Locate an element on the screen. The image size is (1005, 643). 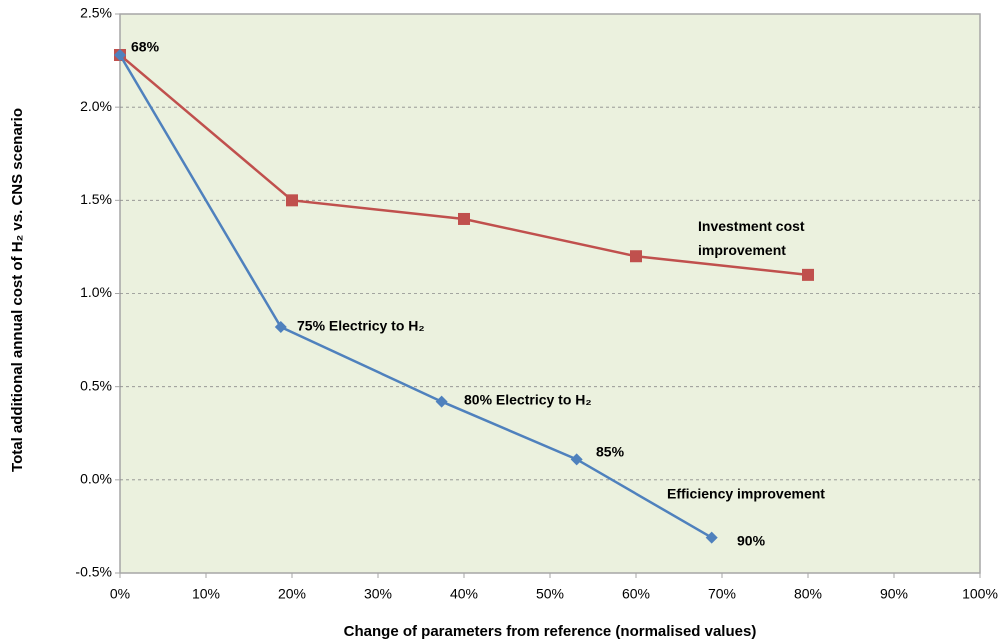
x-tick-label: 40% is located at coordinates (464, 594).